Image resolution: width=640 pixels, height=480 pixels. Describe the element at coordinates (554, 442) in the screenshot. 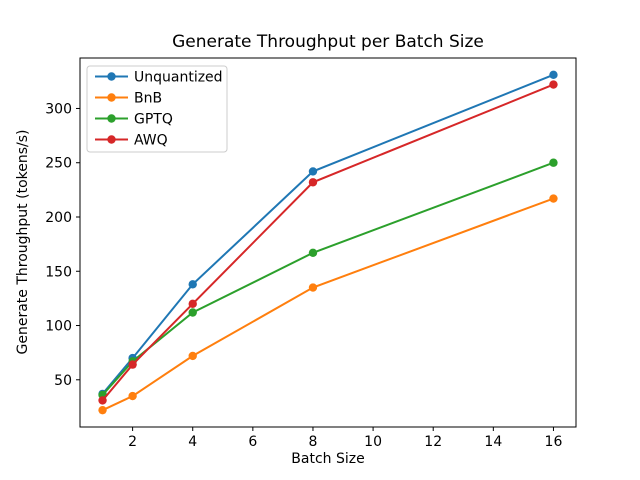

I see `x-tick-label: 16` at that location.